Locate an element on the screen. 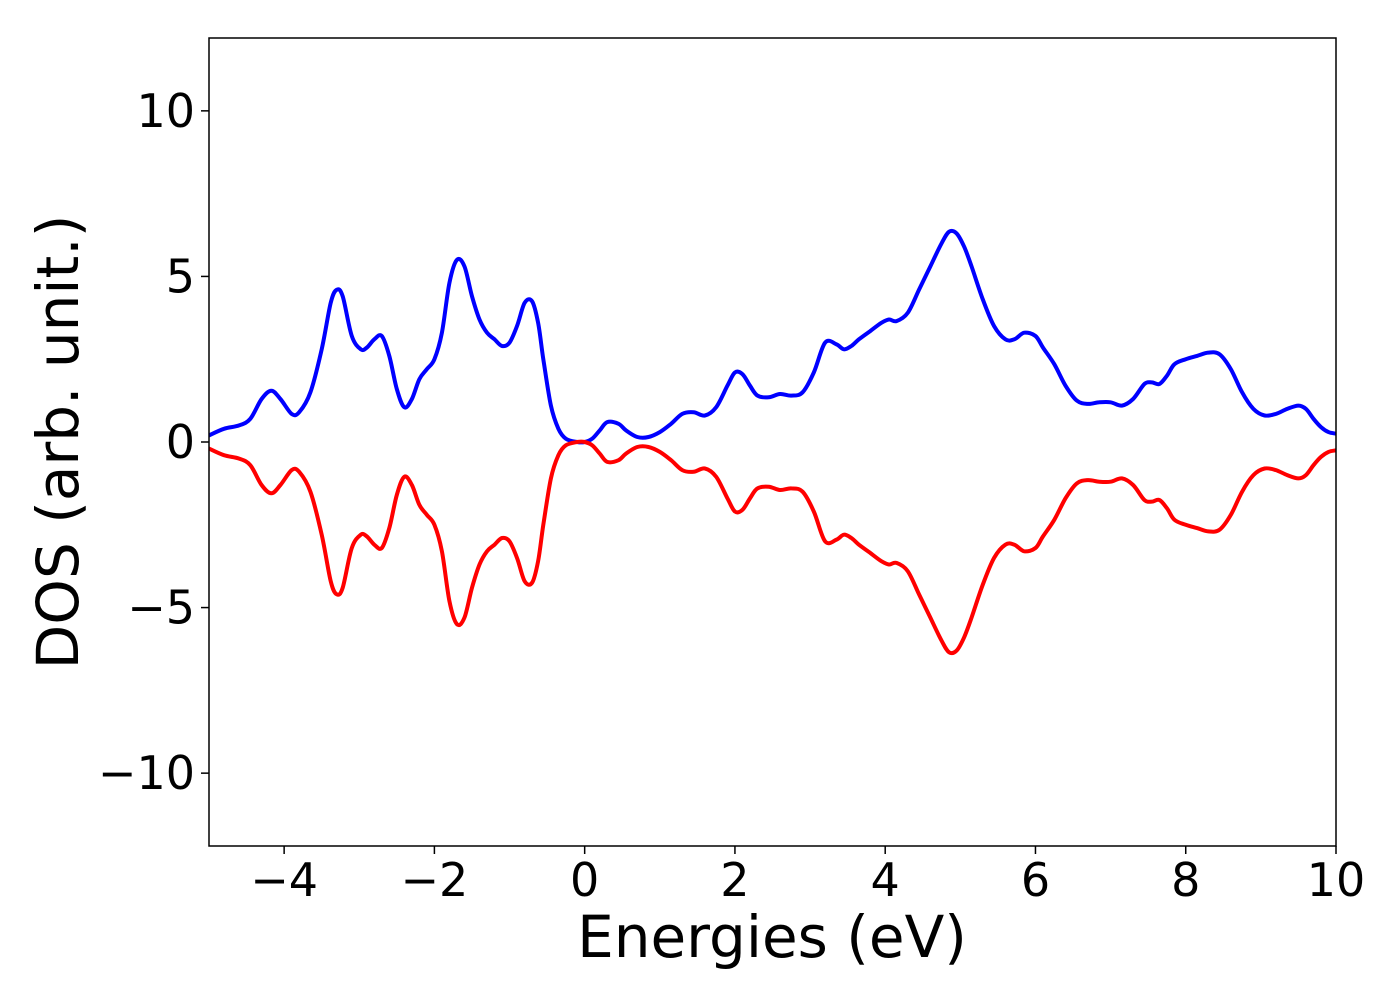  x-tick-label: 2 is located at coordinates (734, 880).